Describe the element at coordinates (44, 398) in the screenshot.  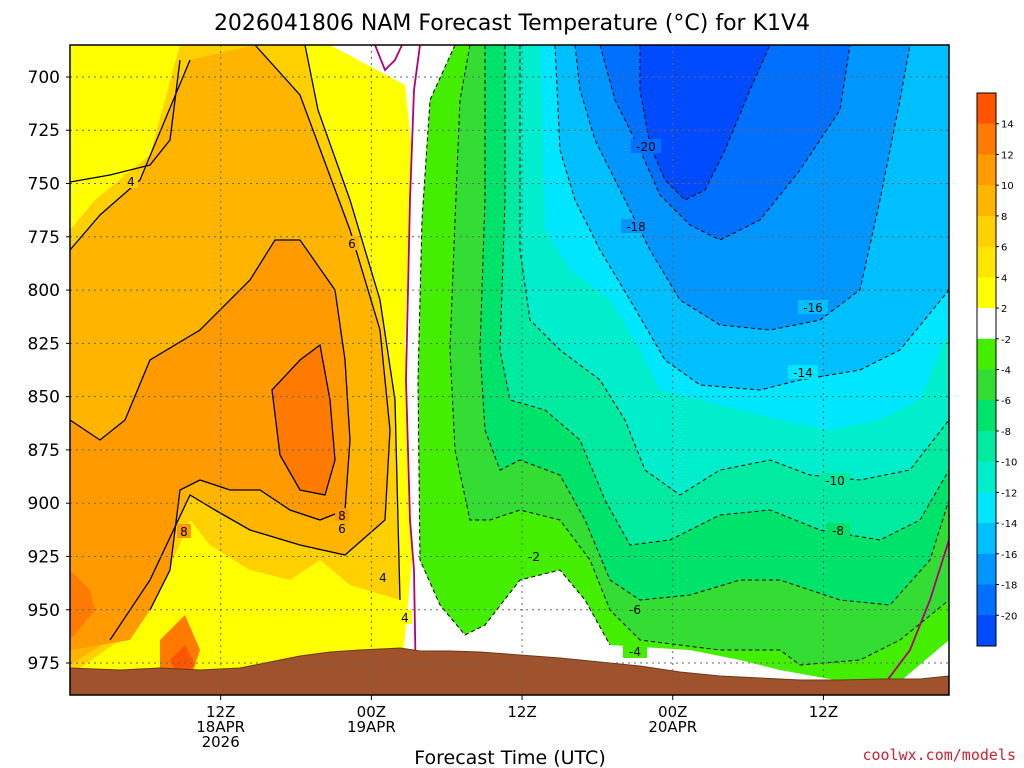
I see `y-tick-label: 850` at that location.